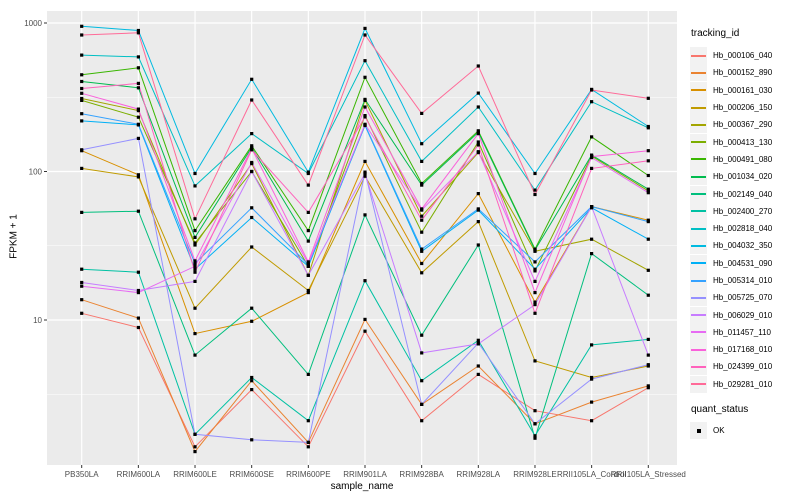 This screenshot has height=500, width=800. Describe the element at coordinates (745, 56) in the screenshot. I see `legend-item-Hb_000106_040: Hb_000106_040` at that location.